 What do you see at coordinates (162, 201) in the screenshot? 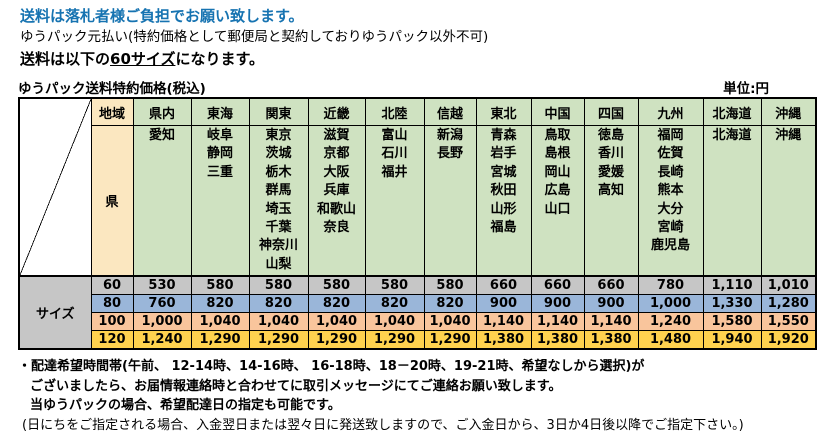
I see `prefecture-list-cell: 愛知` at bounding box center [162, 201].